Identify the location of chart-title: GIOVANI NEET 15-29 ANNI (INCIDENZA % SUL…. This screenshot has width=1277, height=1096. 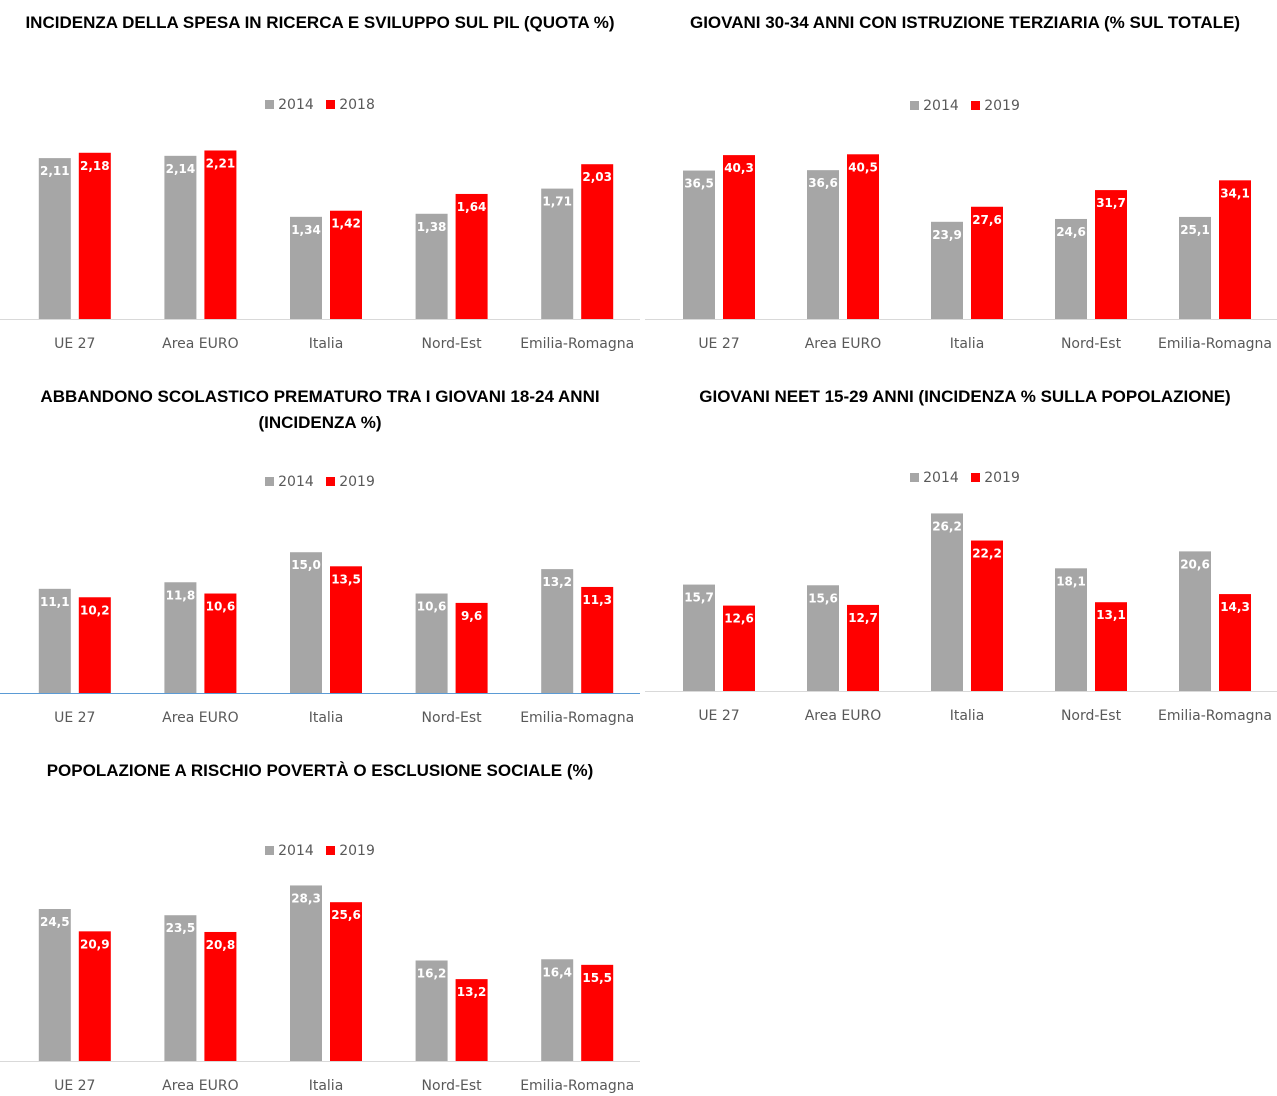
(965, 396).